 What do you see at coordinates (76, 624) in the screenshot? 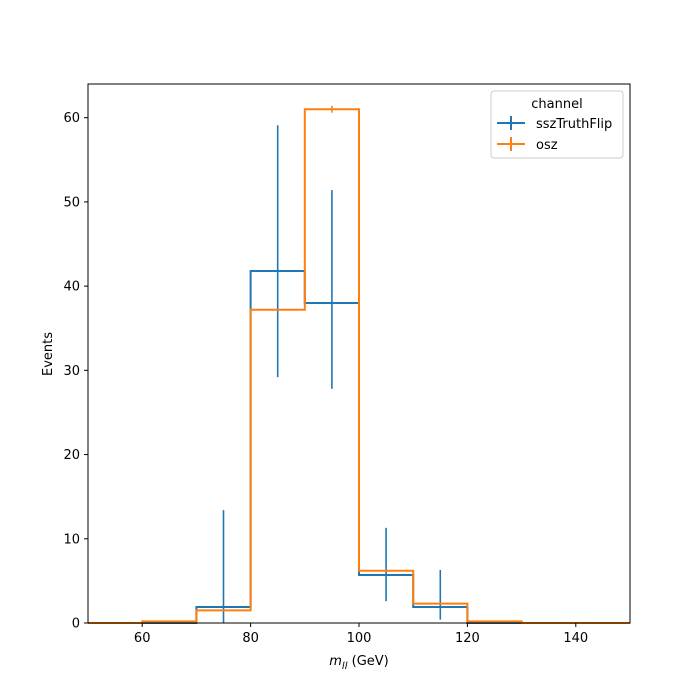
I see `y-tick-label: 0` at bounding box center [76, 624].